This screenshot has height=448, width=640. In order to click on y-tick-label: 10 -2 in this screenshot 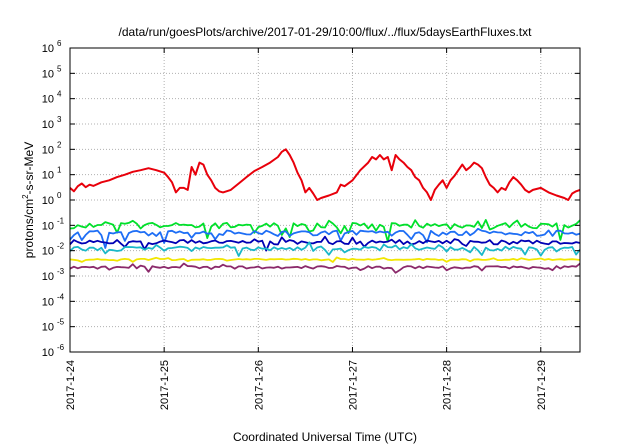, I will do `click(53, 250)`.